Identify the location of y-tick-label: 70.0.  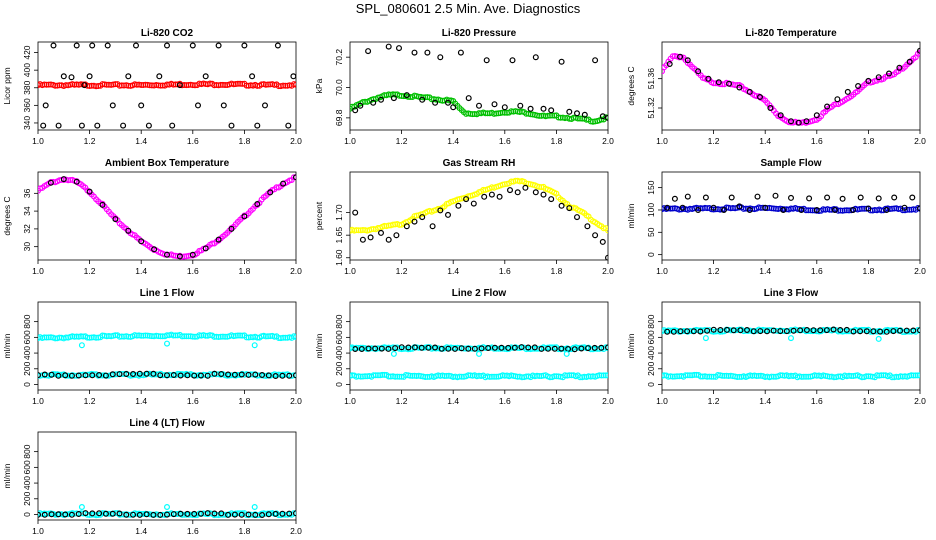
(339, 87).